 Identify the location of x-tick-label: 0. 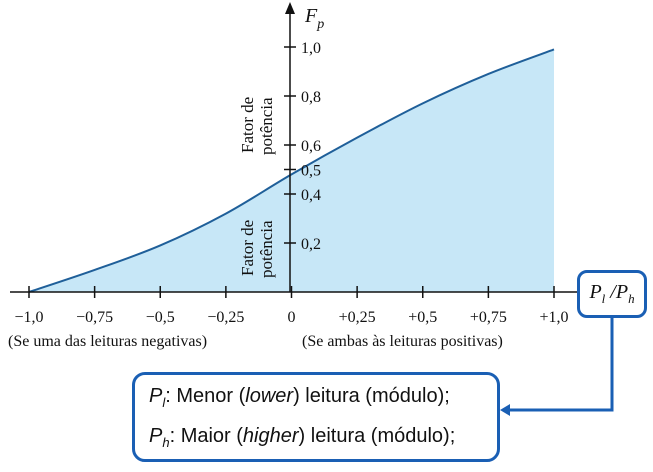
(292, 317).